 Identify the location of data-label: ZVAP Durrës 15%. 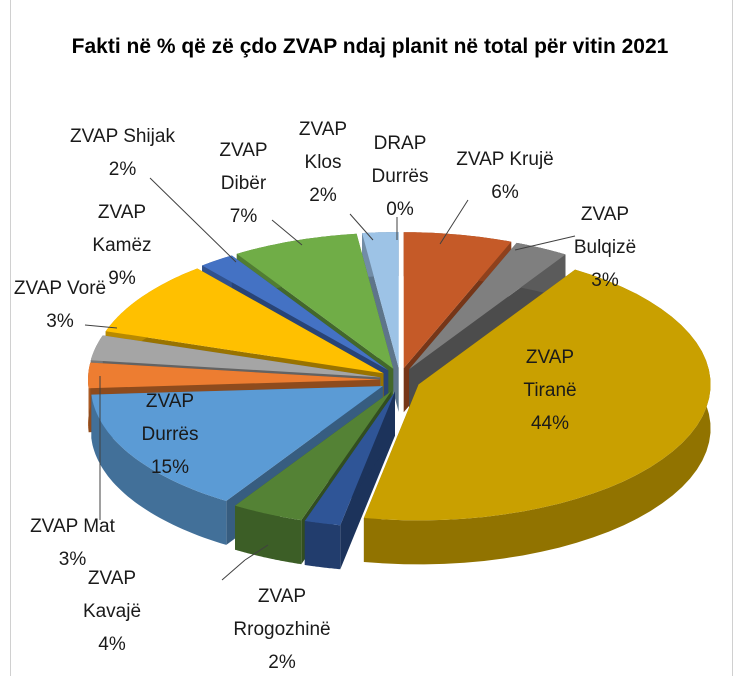
(170, 434).